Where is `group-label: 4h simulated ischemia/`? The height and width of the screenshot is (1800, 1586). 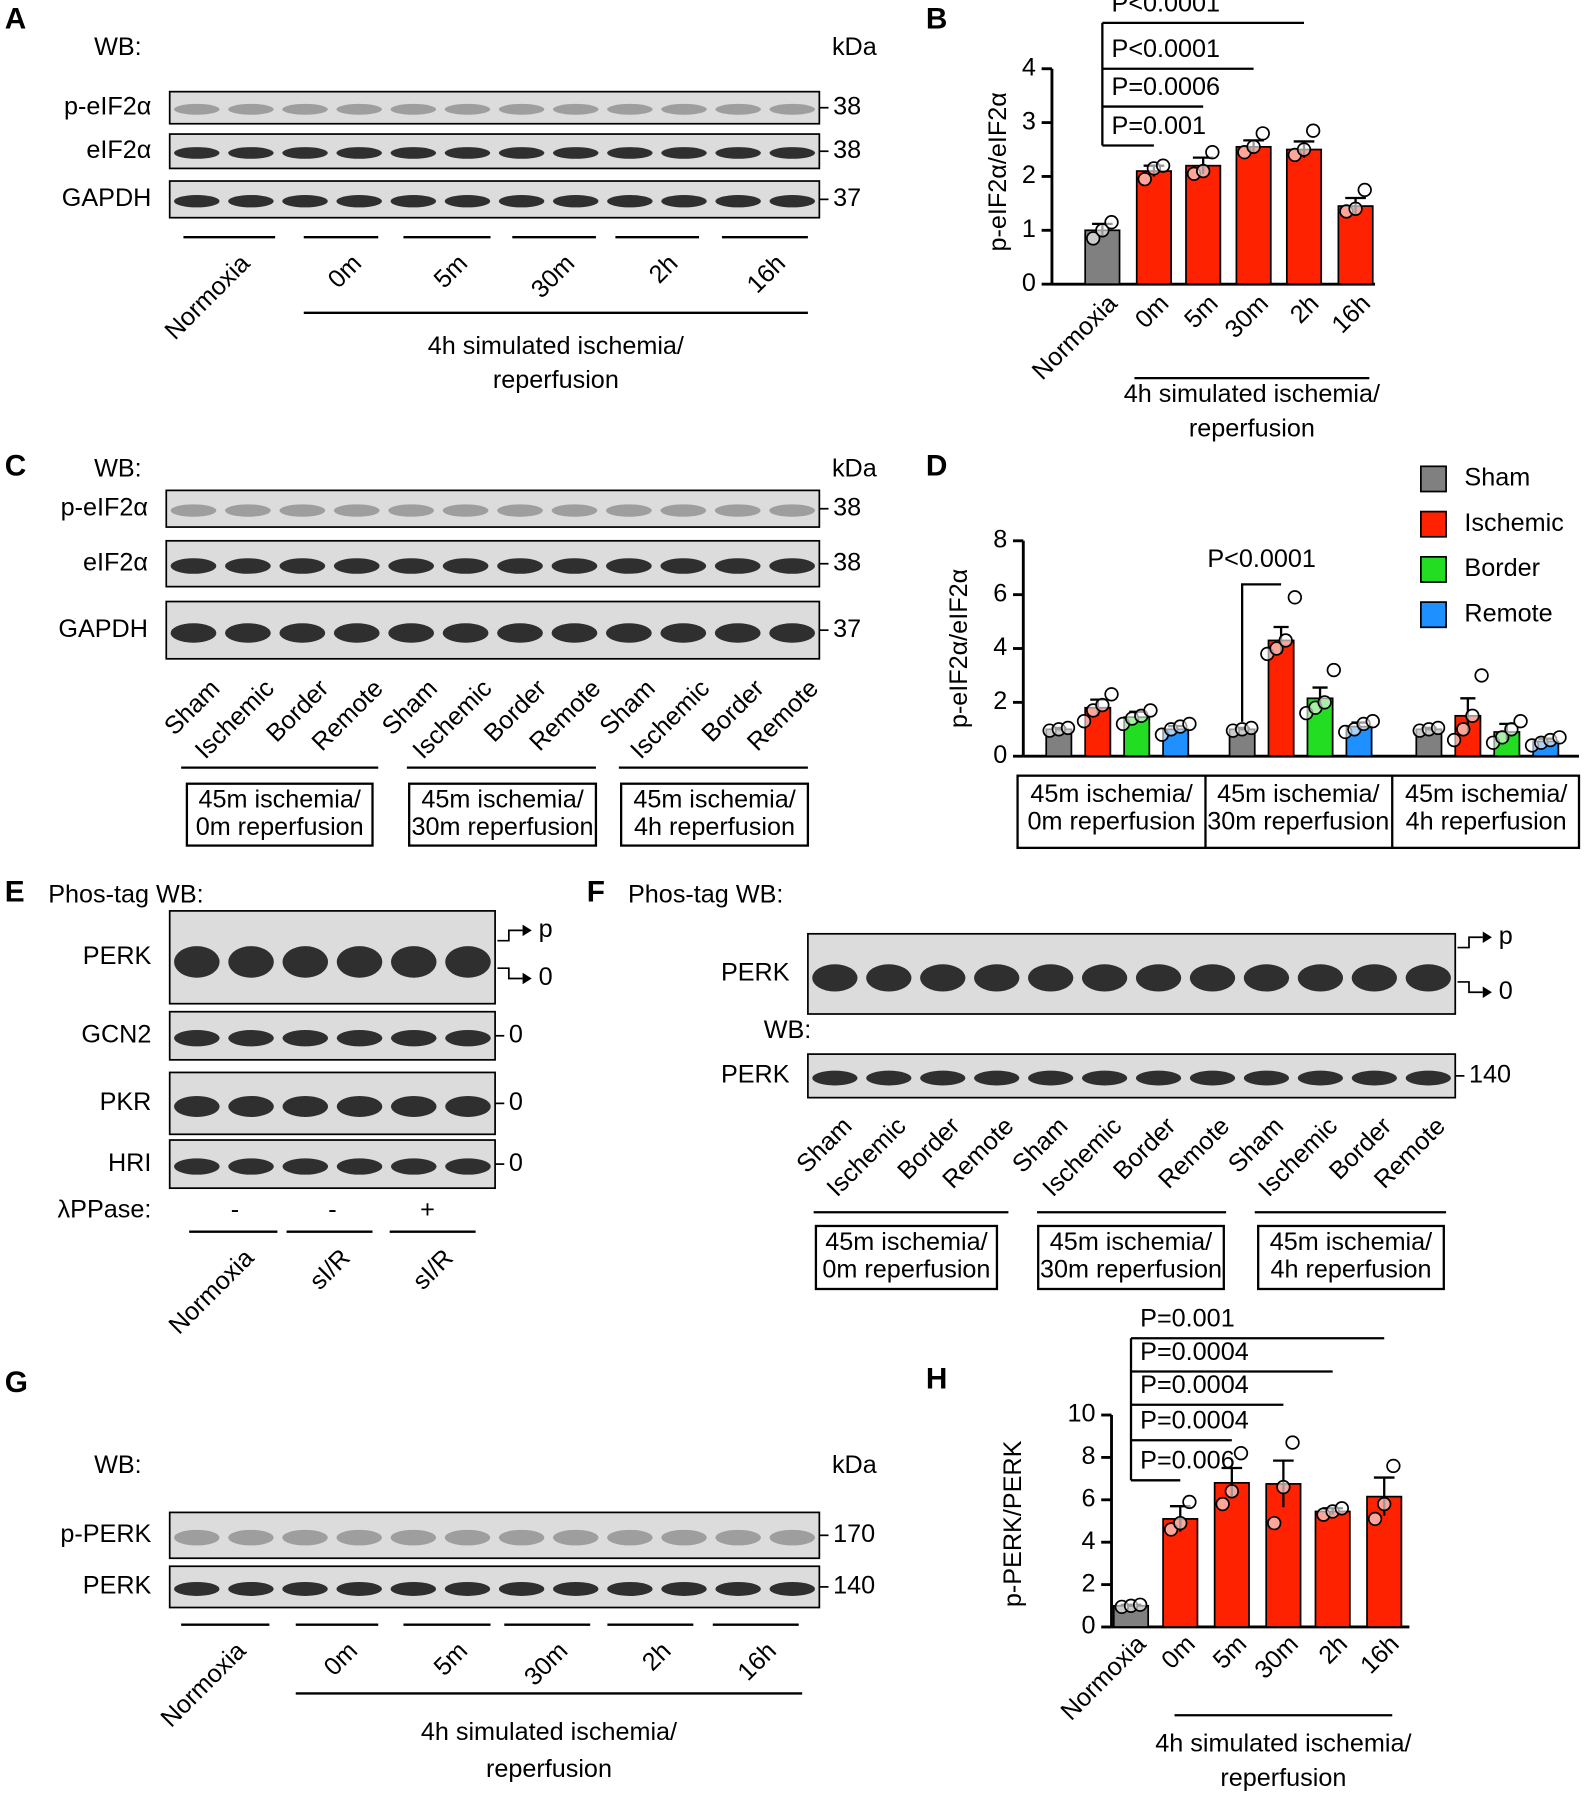
group-label: 4h simulated ischemia/ is located at coordinates (1283, 1744).